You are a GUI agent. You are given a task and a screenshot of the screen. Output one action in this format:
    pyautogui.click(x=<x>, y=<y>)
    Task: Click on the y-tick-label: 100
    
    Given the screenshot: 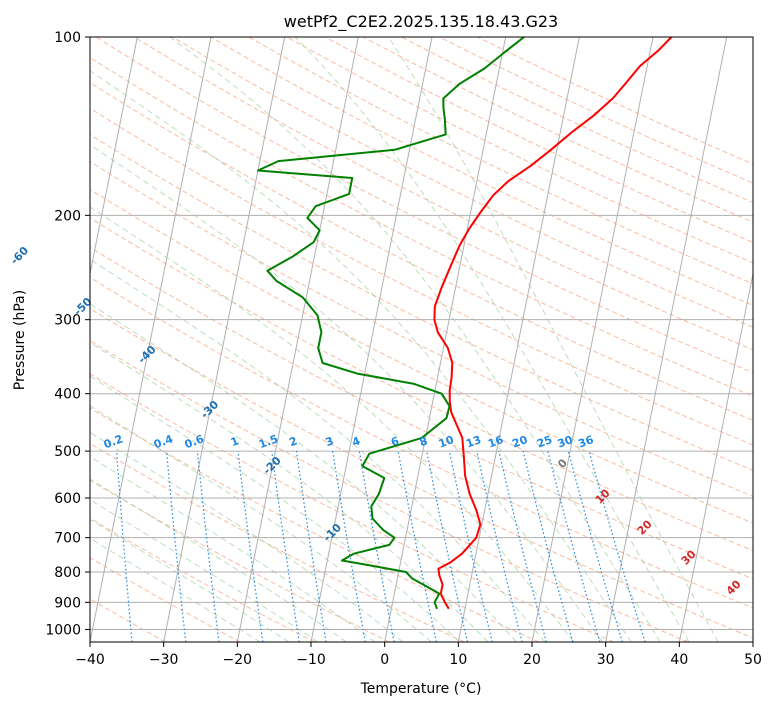 What is the action you would take?
    pyautogui.click(x=67, y=38)
    